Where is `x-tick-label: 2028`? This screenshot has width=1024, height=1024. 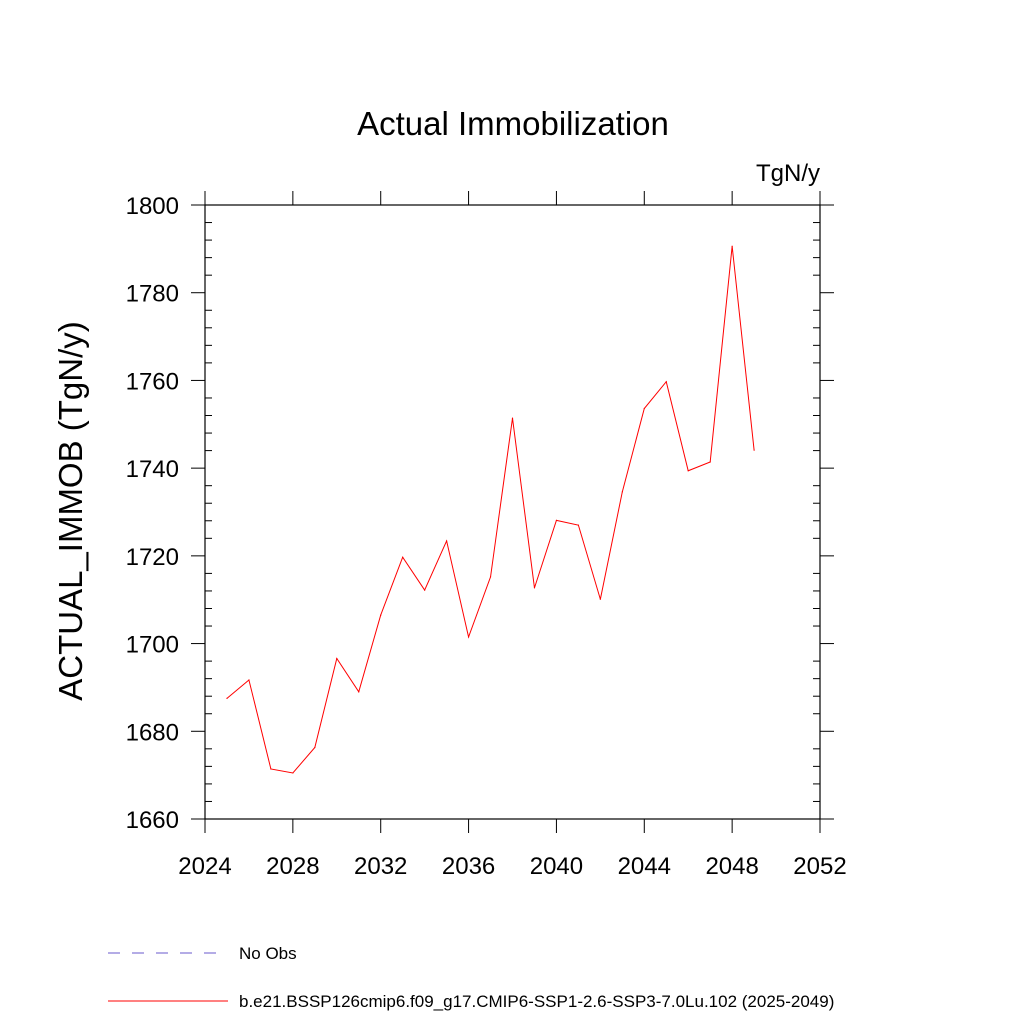
x-tick-label: 2028 is located at coordinates (292, 866).